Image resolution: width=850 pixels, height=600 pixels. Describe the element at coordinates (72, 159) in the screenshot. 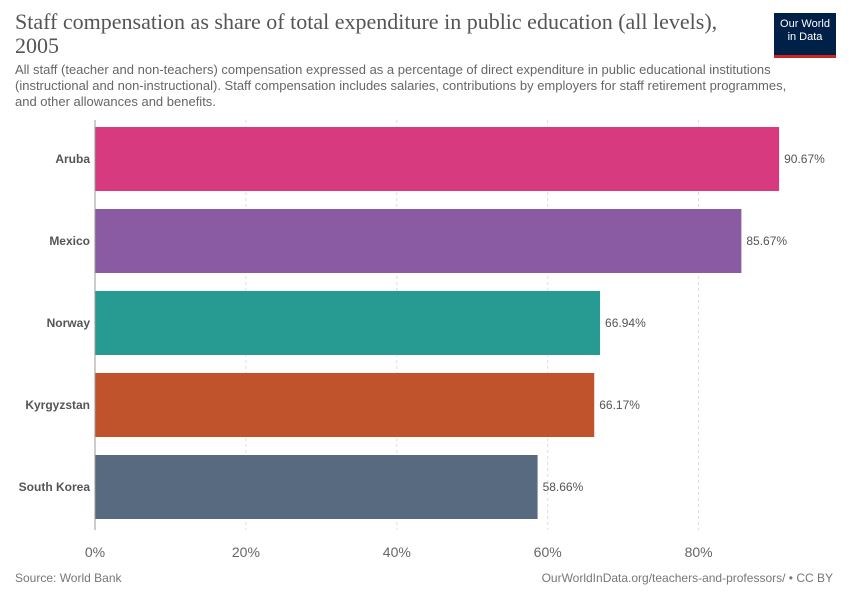

I see `category-label: Aruba` at that location.